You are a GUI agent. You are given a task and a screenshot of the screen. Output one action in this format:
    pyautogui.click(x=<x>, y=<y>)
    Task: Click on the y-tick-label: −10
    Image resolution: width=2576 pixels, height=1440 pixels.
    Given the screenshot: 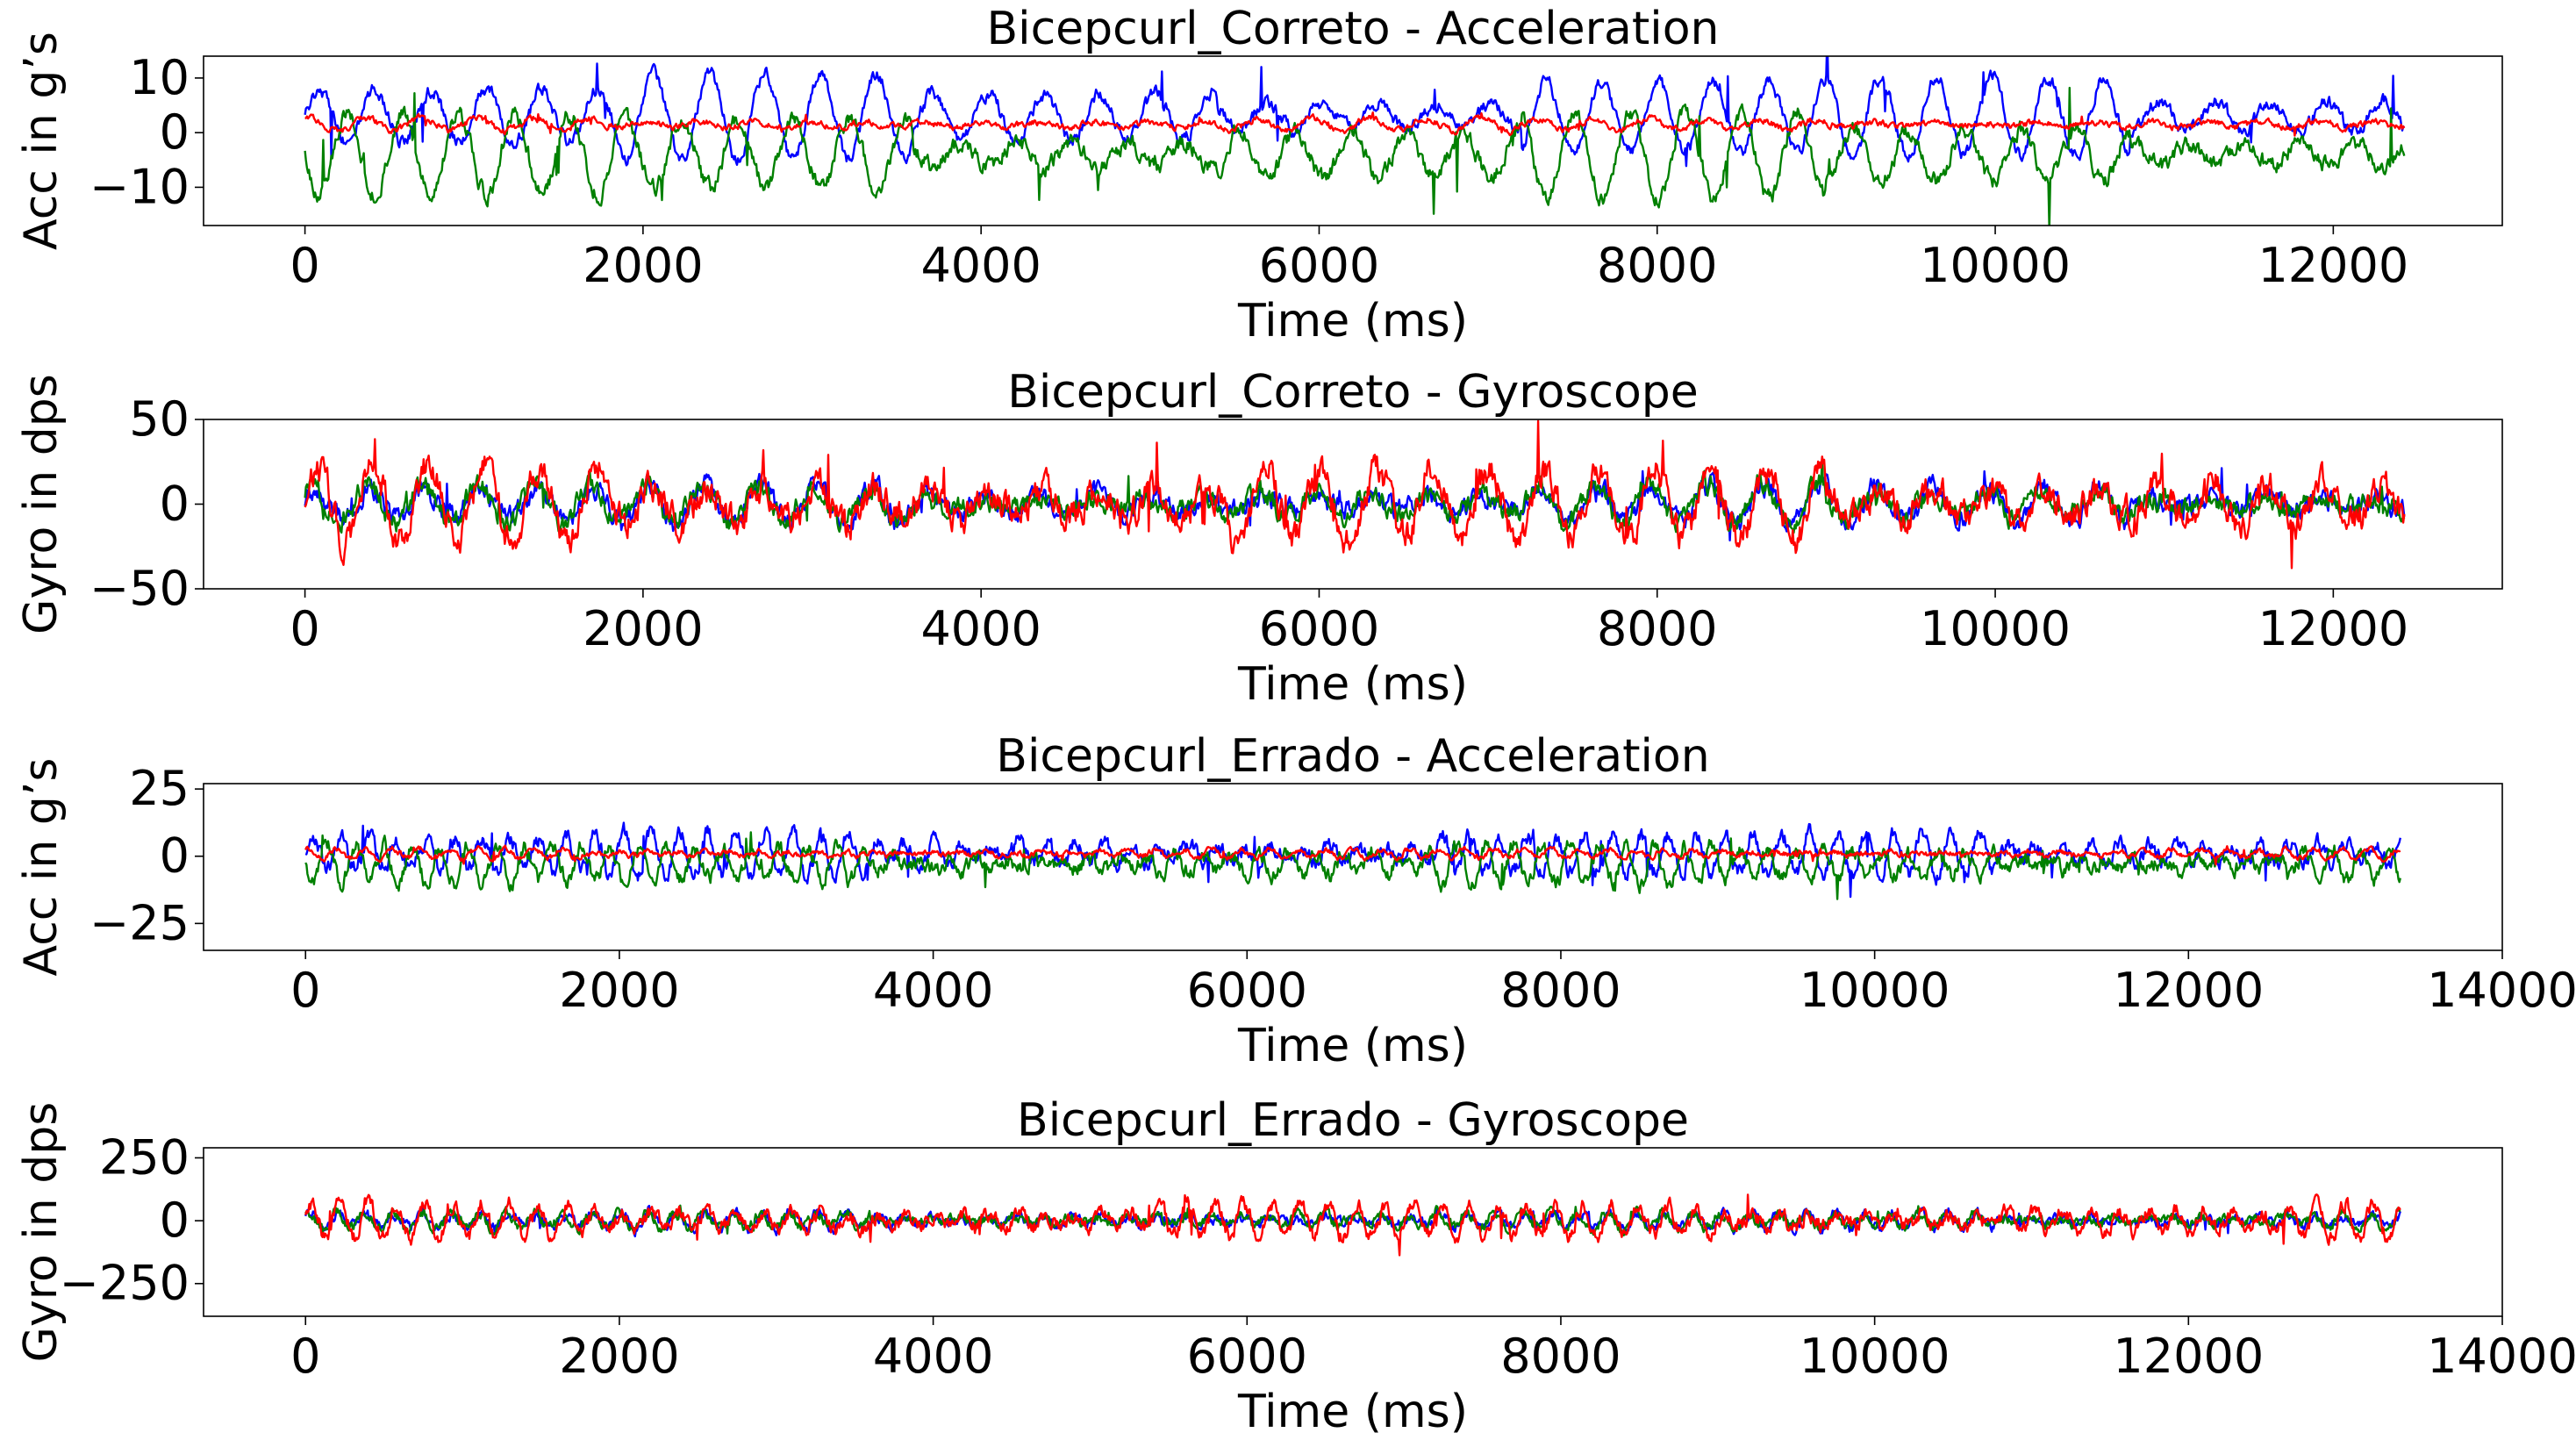 What is the action you would take?
    pyautogui.click(x=139, y=186)
    